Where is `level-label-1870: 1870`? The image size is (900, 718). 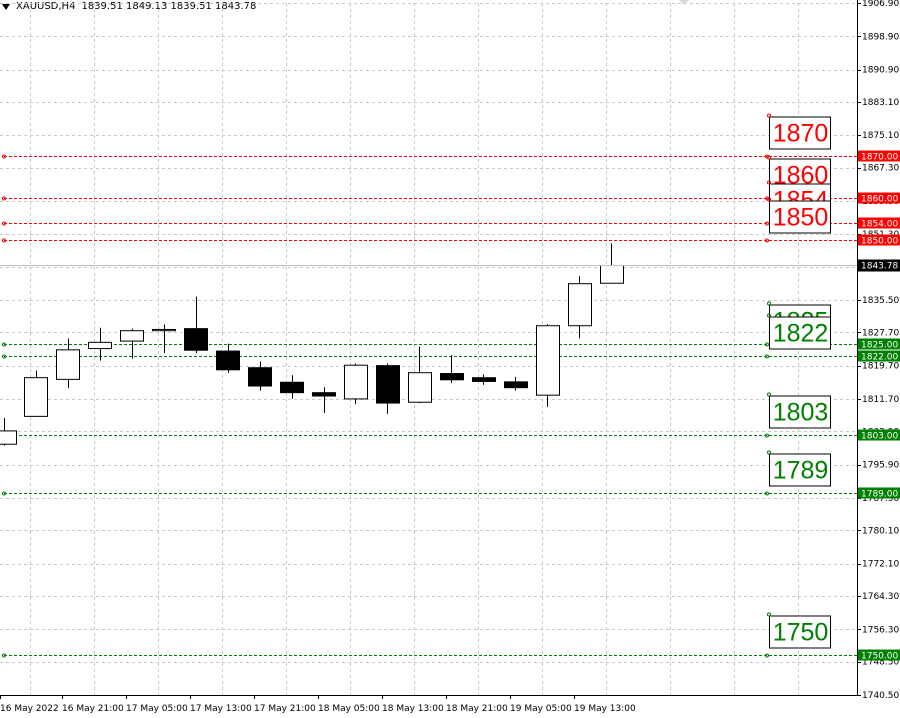
level-label-1870: 1870 is located at coordinates (801, 134).